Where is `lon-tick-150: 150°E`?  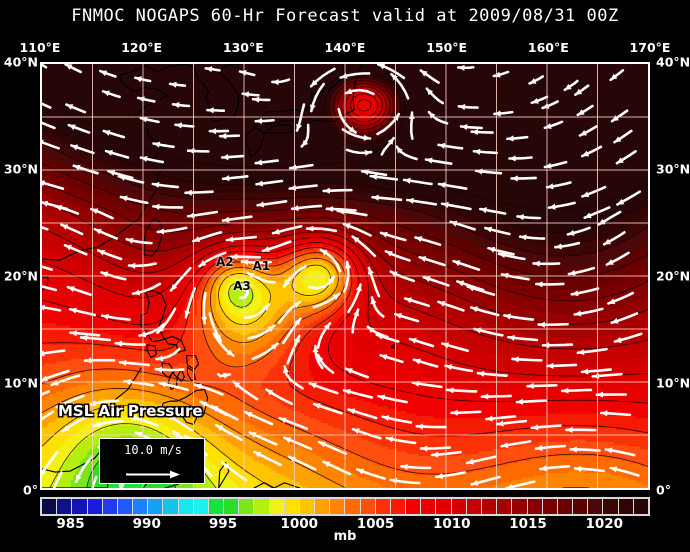
lon-tick-150: 150°E is located at coordinates (447, 47).